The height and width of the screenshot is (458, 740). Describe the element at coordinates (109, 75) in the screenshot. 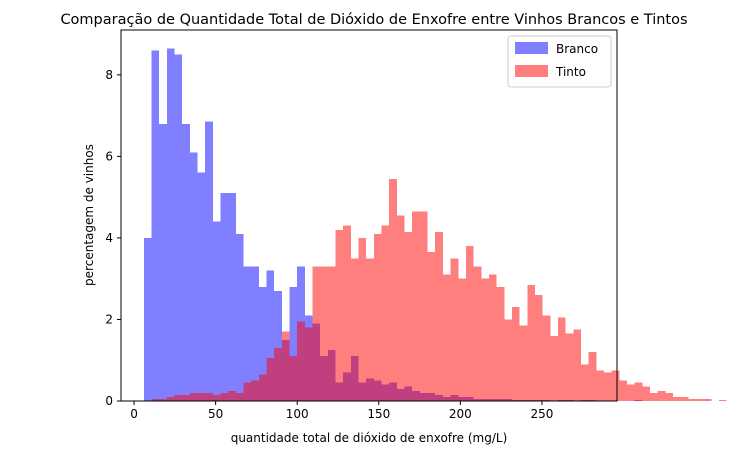

I see `y-tick-label: 8` at that location.